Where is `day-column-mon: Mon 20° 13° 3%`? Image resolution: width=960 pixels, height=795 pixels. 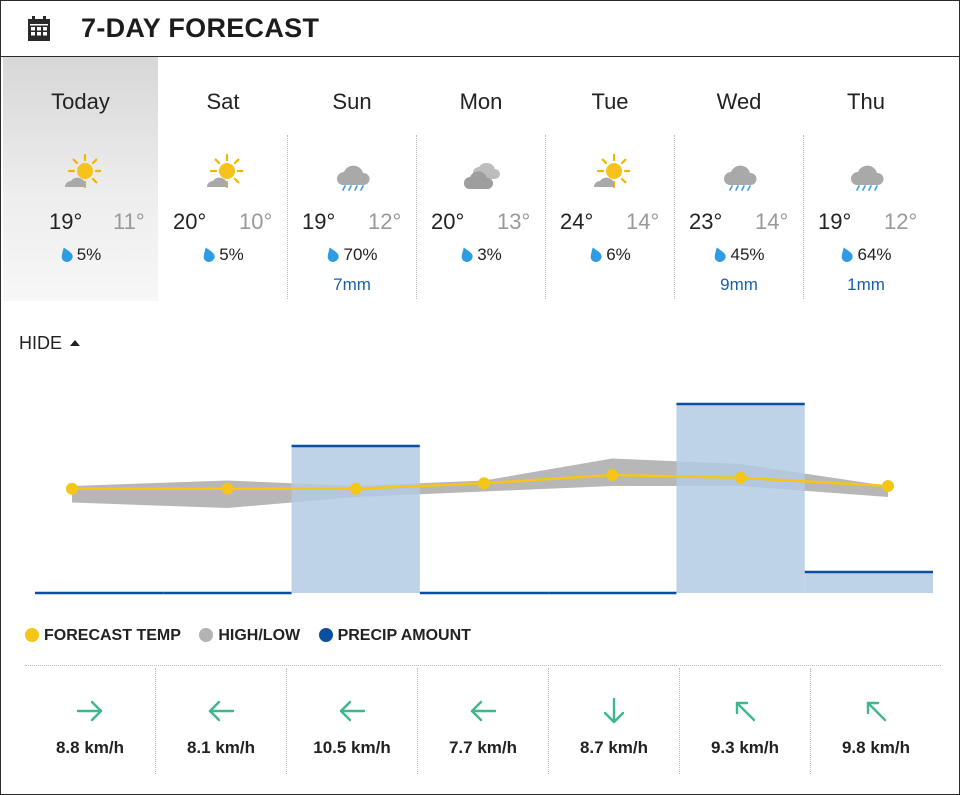
day-column-mon: Mon 20° 13° 3% is located at coordinates (481, 179).